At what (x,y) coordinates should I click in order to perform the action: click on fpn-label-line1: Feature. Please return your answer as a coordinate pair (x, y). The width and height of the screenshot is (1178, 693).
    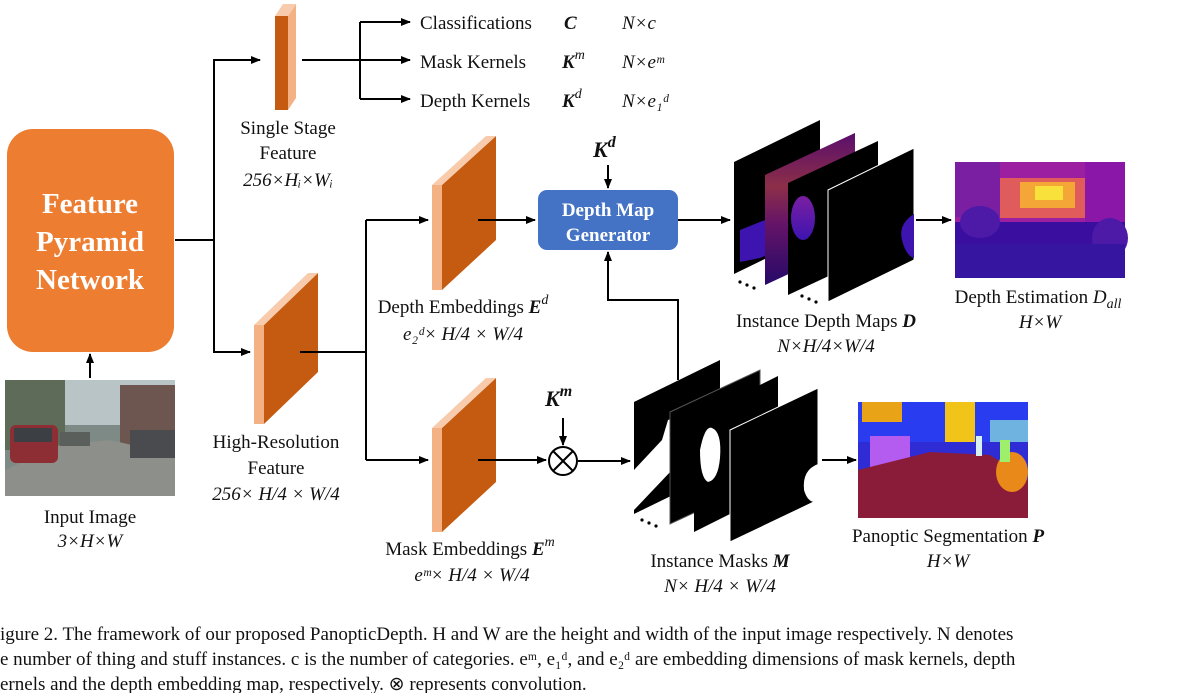
    Looking at the image, I should click on (90, 204).